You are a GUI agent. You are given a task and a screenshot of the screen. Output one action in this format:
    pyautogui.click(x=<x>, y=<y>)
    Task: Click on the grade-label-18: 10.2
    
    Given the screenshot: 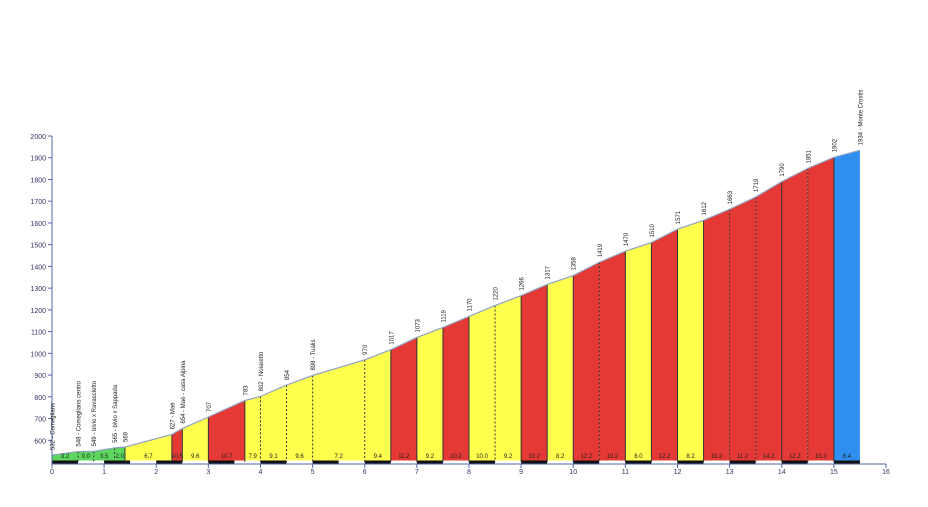 What is the action you would take?
    pyautogui.click(x=534, y=457)
    